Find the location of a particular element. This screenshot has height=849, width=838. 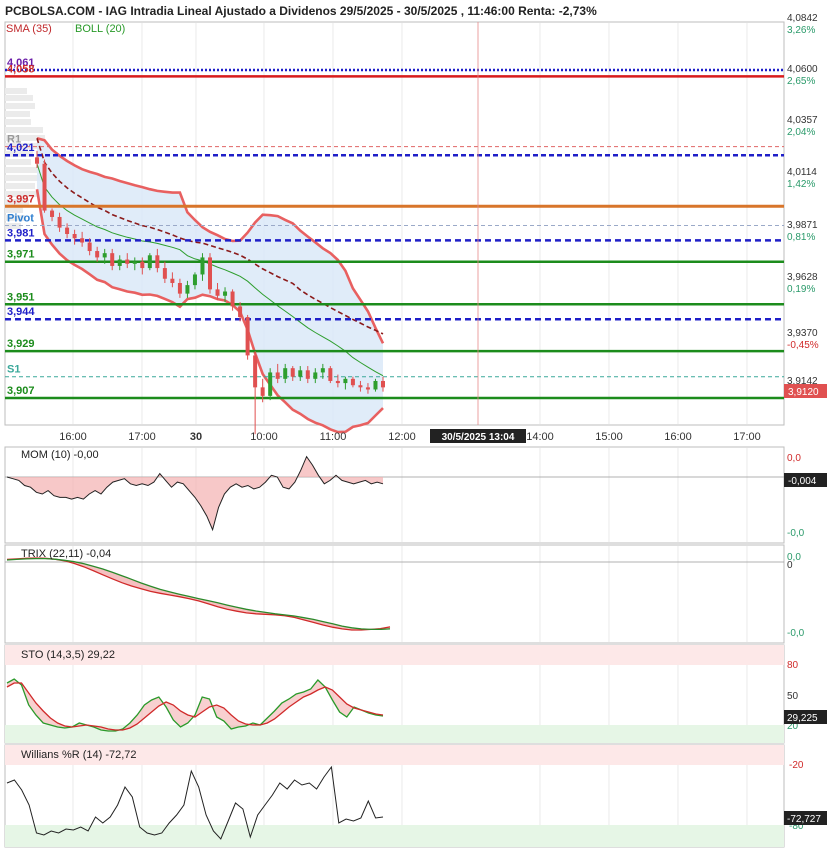

y-axis-price-label: 3,9142 is located at coordinates (802, 381).